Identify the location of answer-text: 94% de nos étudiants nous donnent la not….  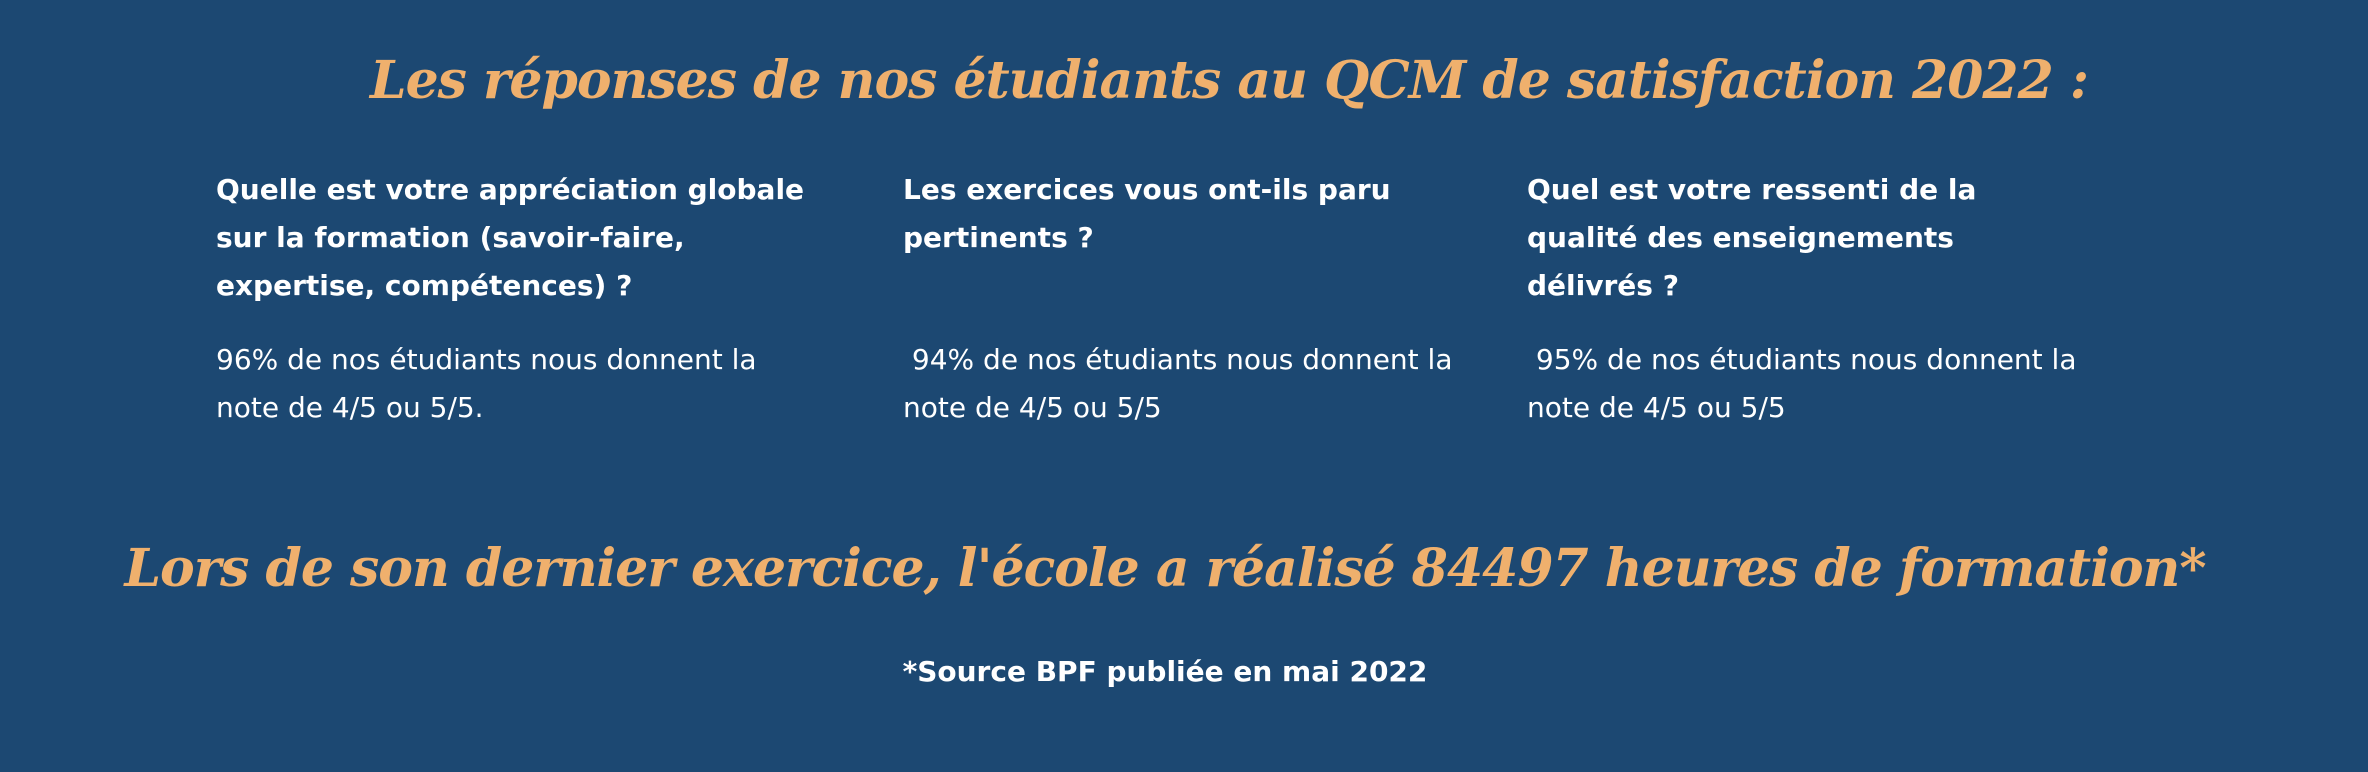
(1182, 383).